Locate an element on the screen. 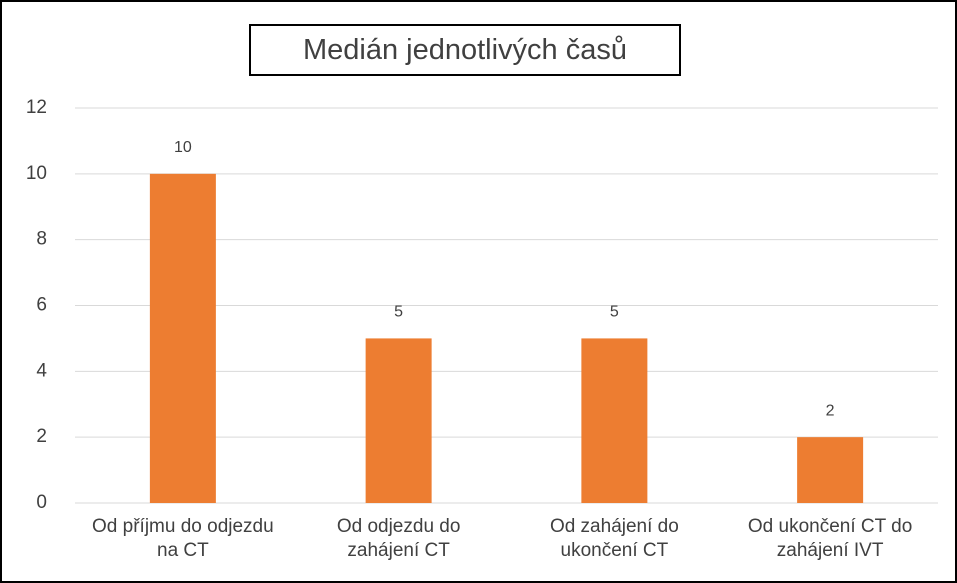 The image size is (957, 583). y-tick-label: 6 is located at coordinates (41, 305).